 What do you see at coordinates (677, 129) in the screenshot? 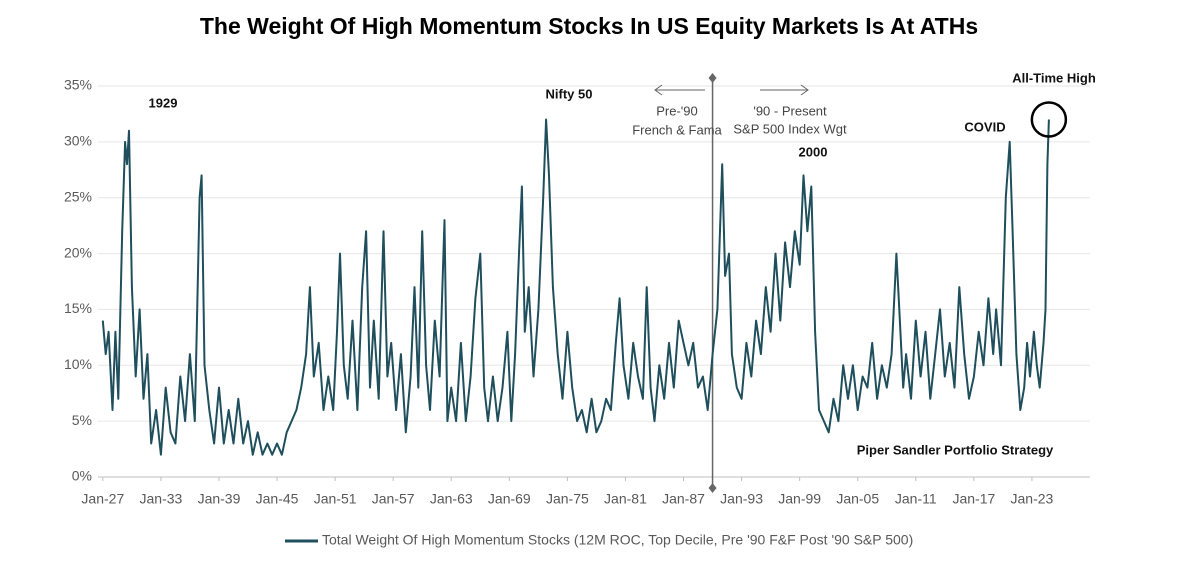
I see `annotation: French & Fama` at bounding box center [677, 129].